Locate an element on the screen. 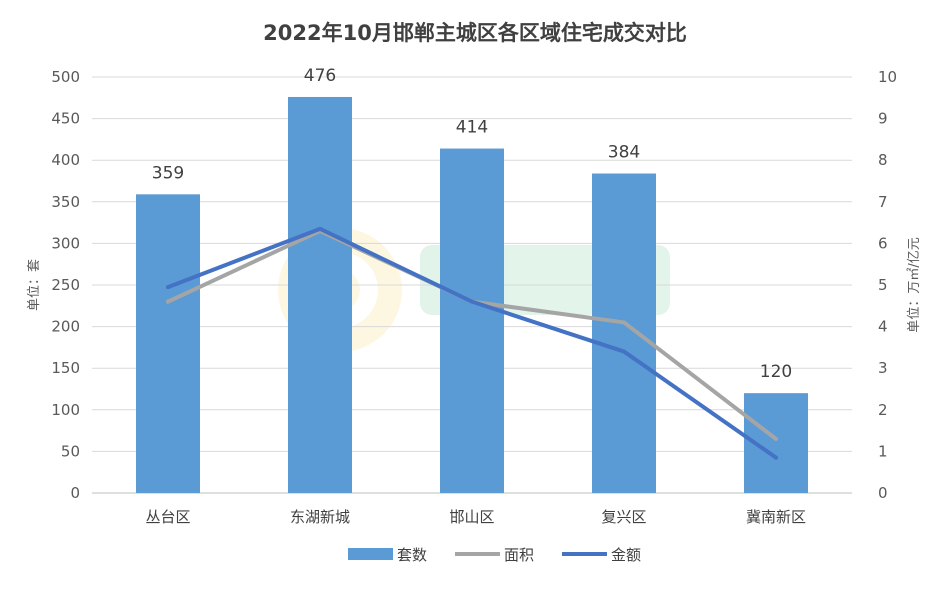 The width and height of the screenshot is (950, 589). category-label: 冀南新区 is located at coordinates (776, 517).